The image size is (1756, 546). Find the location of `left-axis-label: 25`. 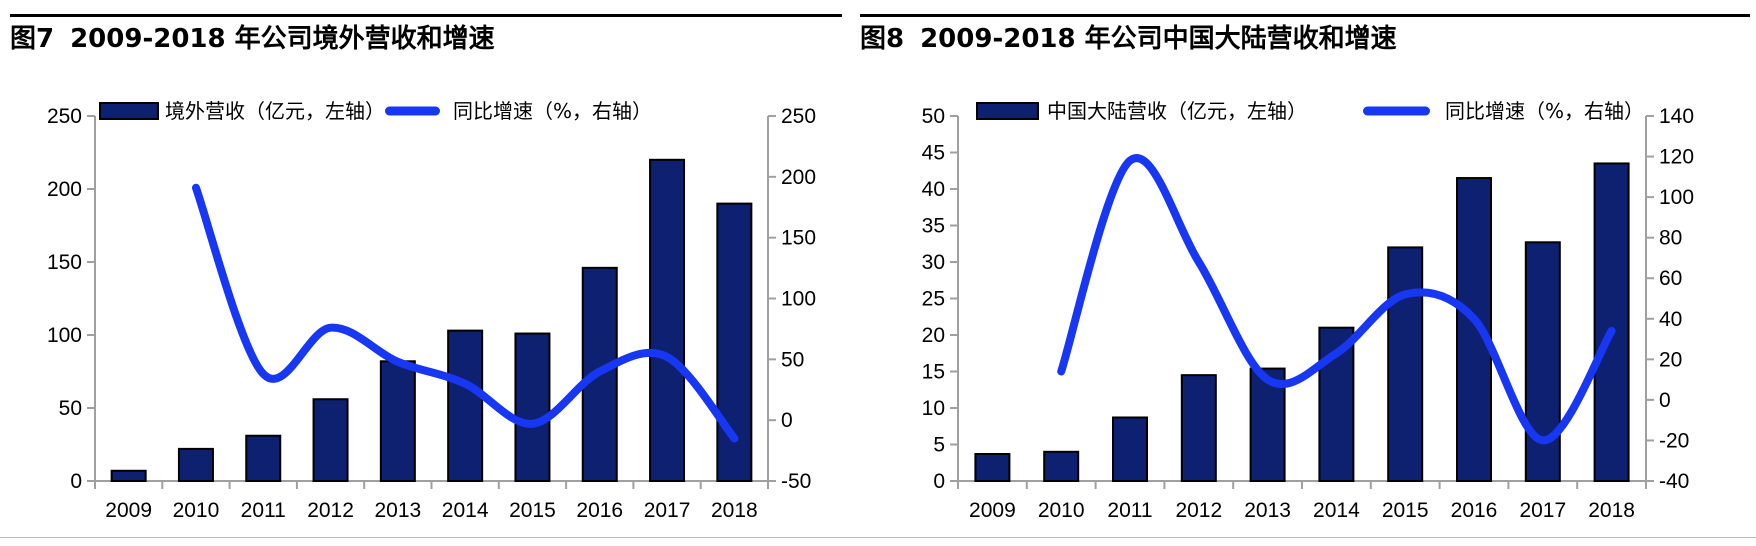

left-axis-label: 25 is located at coordinates (933, 299).